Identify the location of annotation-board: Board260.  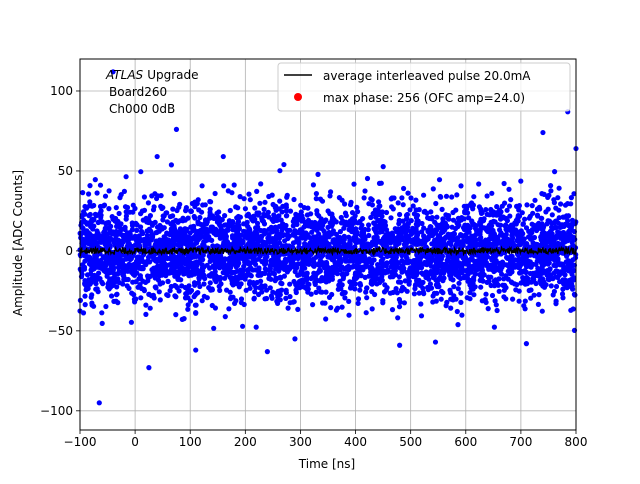
(138, 92).